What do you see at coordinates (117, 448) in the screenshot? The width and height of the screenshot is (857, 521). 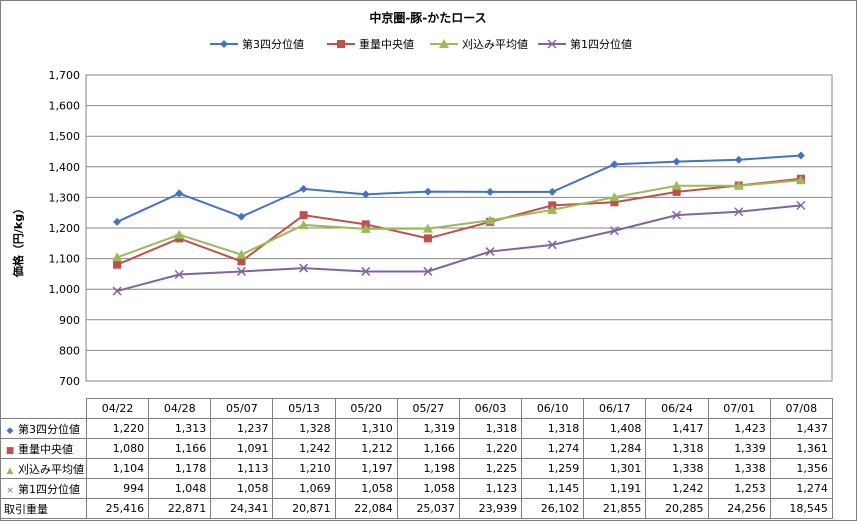 I see `data-label: 1,080` at bounding box center [117, 448].